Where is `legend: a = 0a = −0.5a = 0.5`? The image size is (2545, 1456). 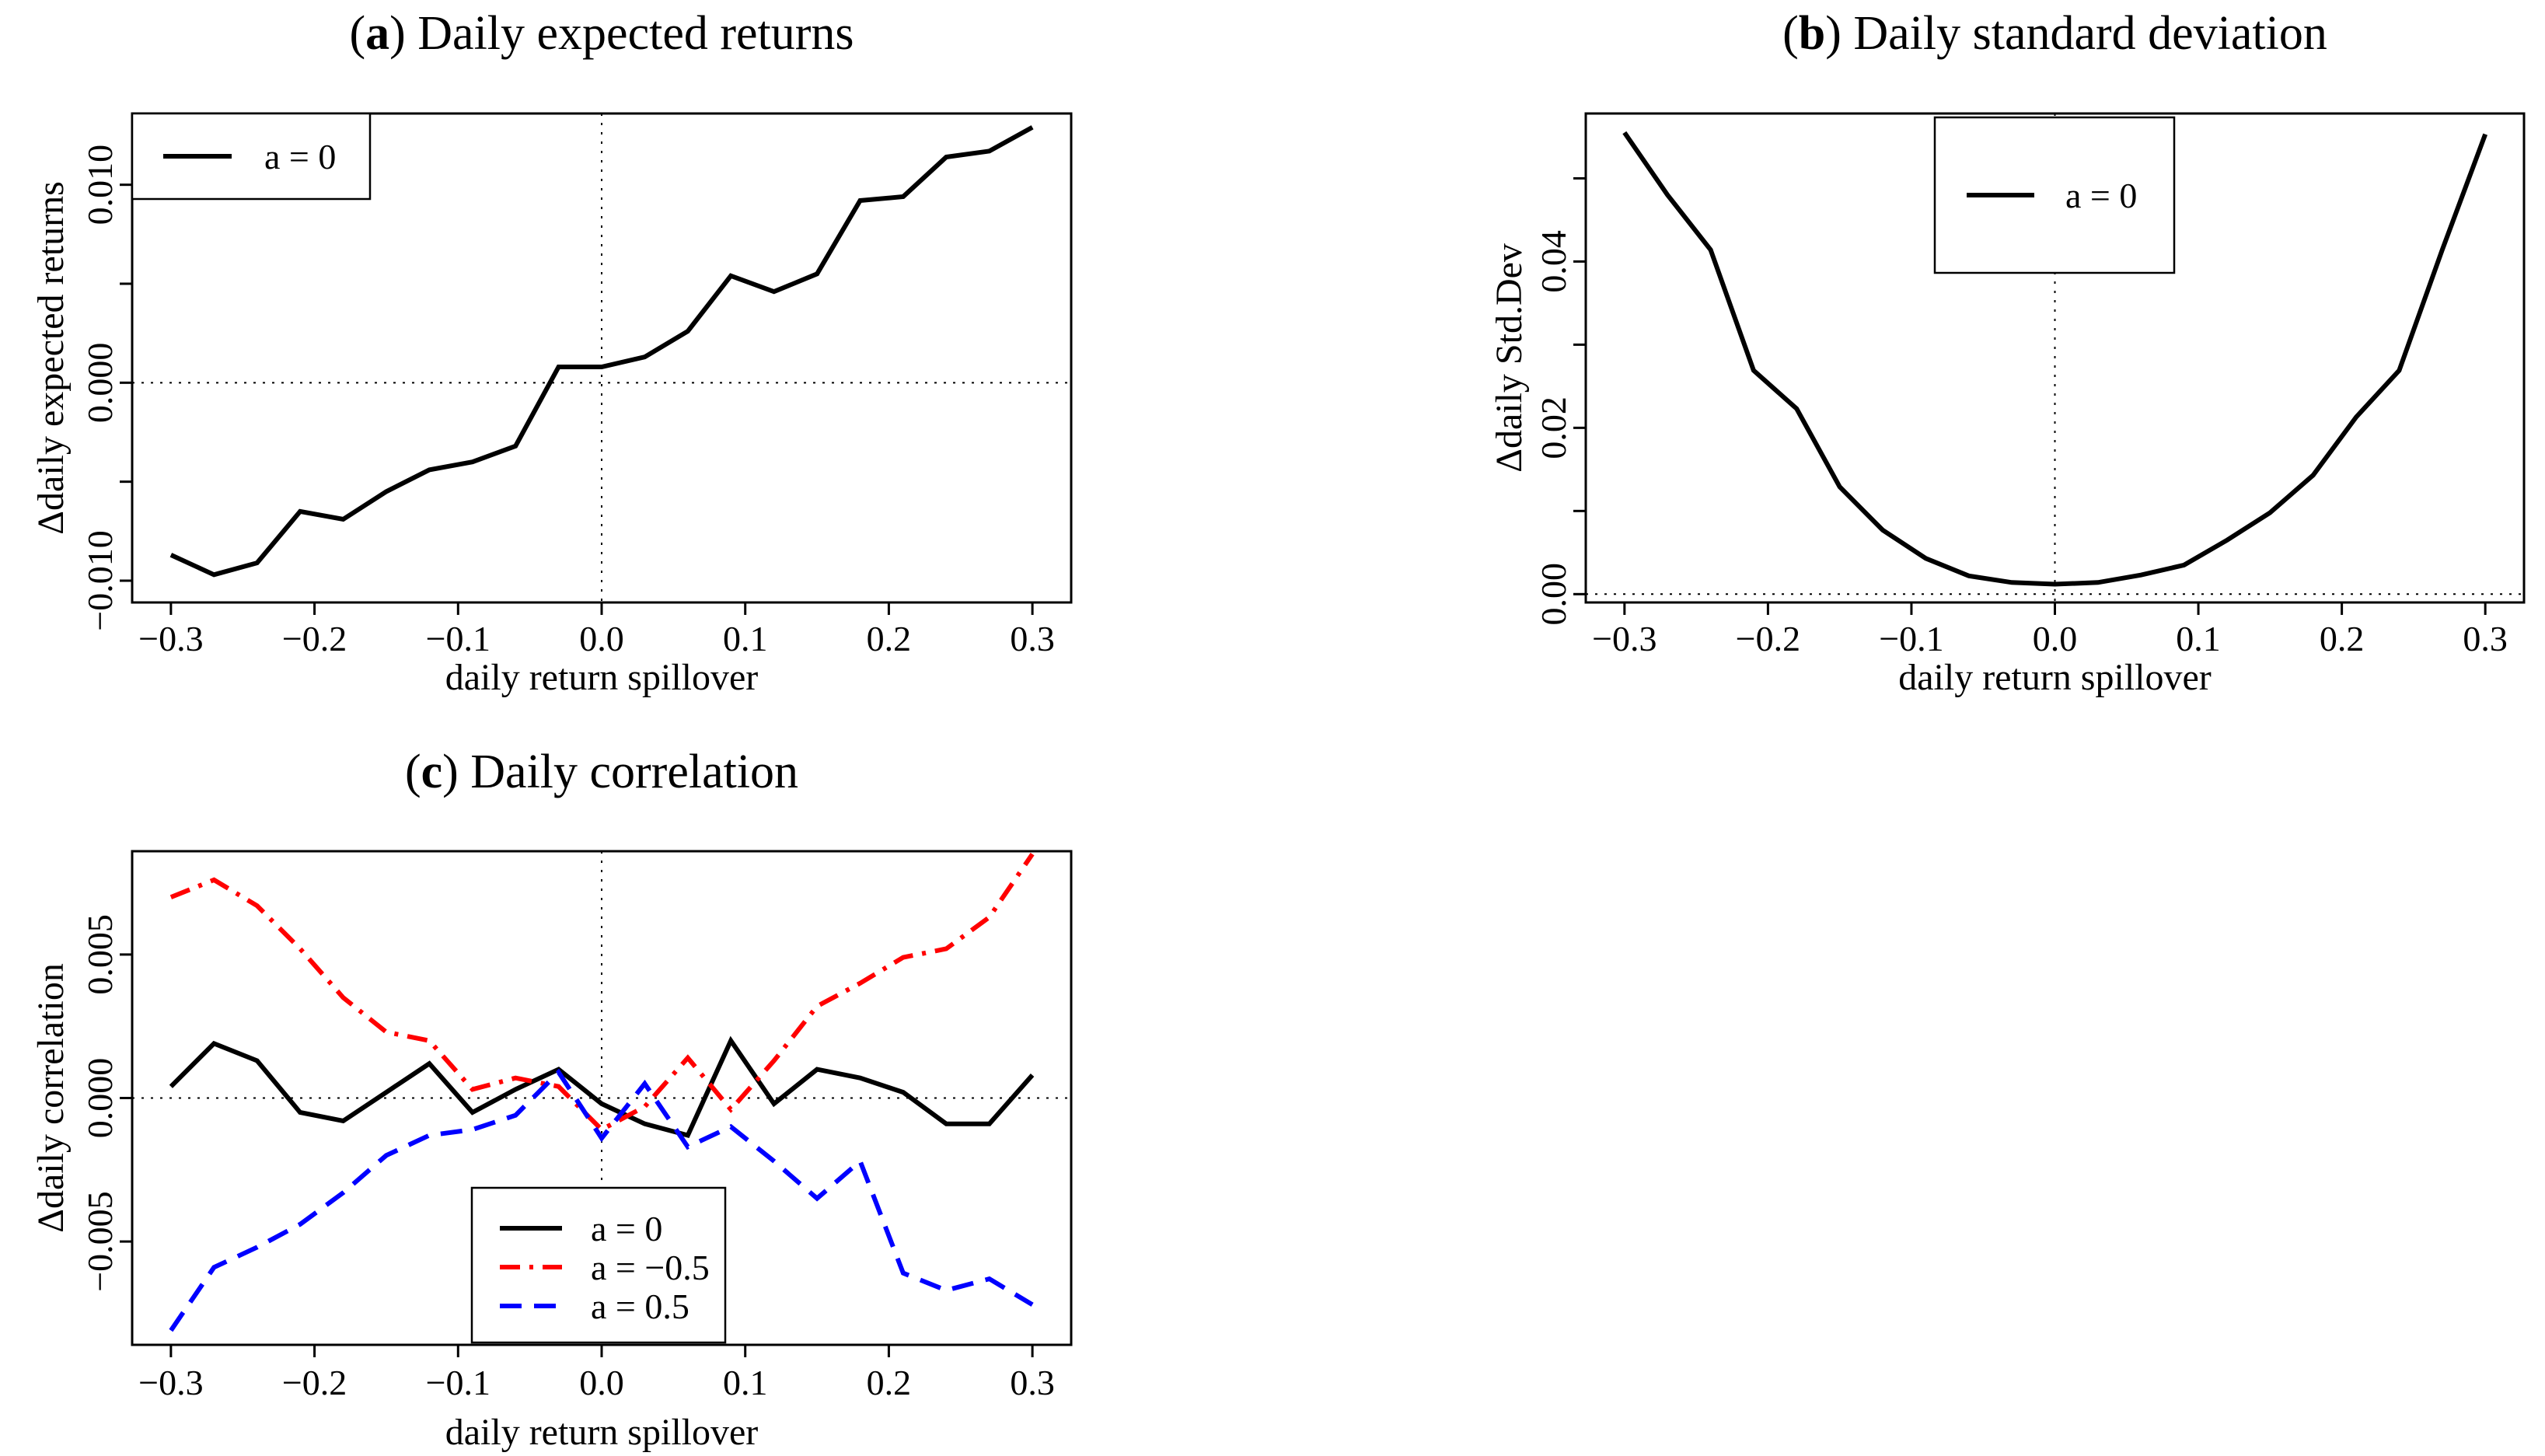
legend: a = 0a = −0.5a = 0.5 is located at coordinates (598, 1265).